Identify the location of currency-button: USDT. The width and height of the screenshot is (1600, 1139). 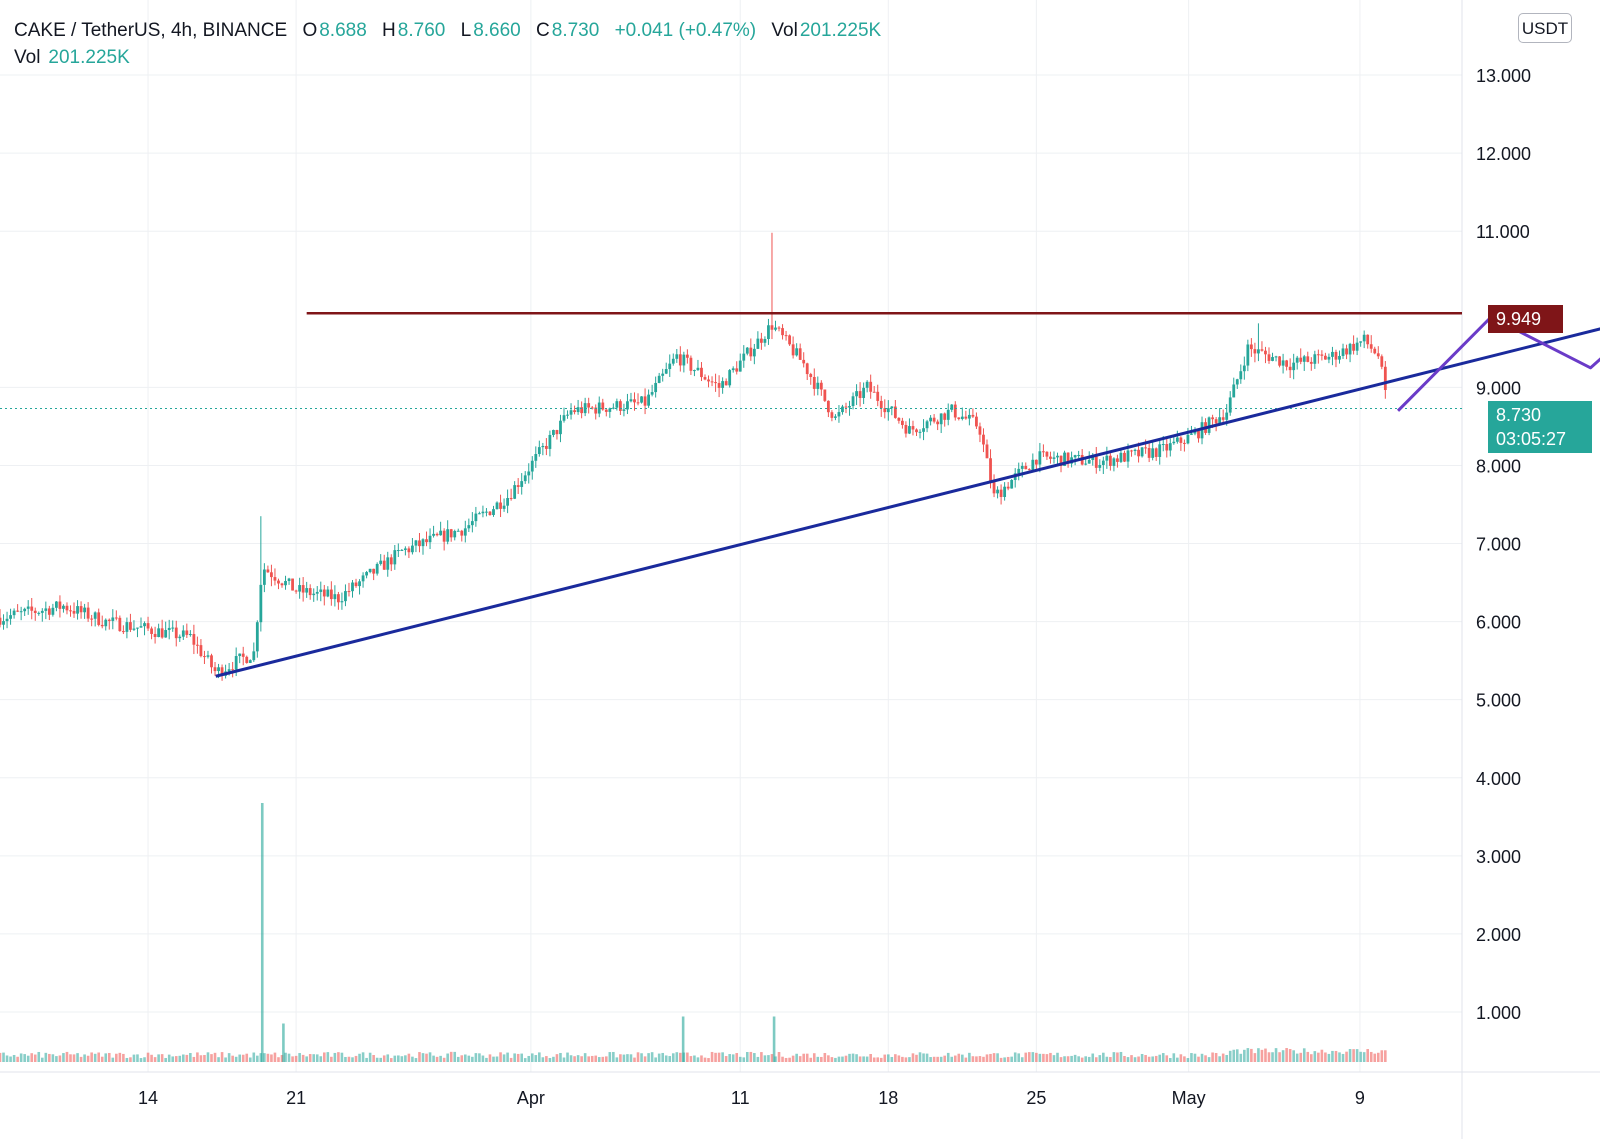
(1545, 28).